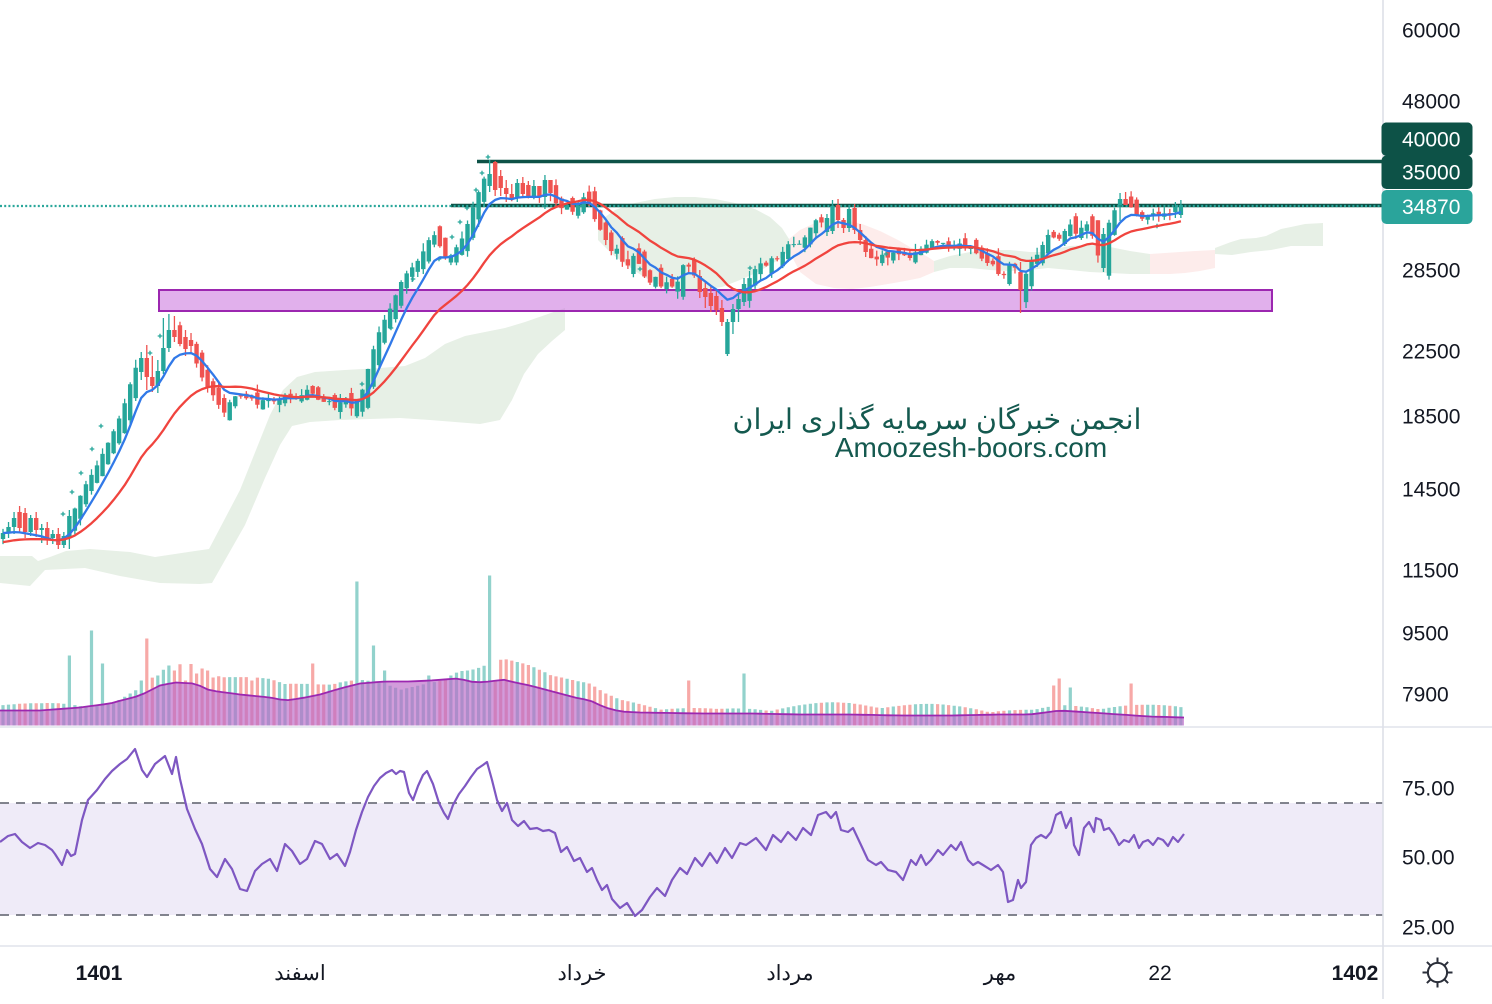 The image size is (1492, 1004). Describe the element at coordinates (1431, 140) in the screenshot. I see `svg-text: 40000` at that location.